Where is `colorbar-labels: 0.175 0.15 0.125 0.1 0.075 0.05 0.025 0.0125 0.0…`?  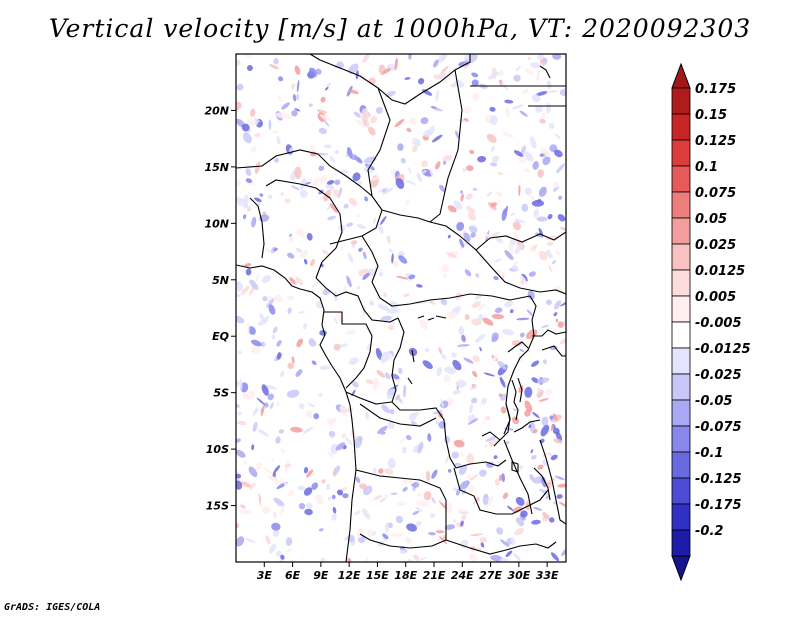
colorbar-labels: 0.175 0.15 0.125 0.1 0.075 0.05 0.025 0.0125 0.0… is located at coordinates (723, 310).